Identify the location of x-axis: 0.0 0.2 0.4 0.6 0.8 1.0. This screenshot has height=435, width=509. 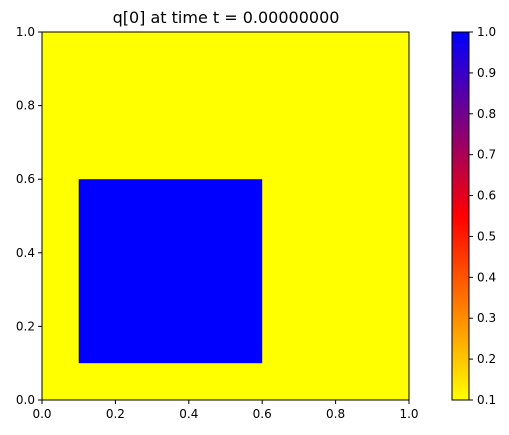
(225, 410).